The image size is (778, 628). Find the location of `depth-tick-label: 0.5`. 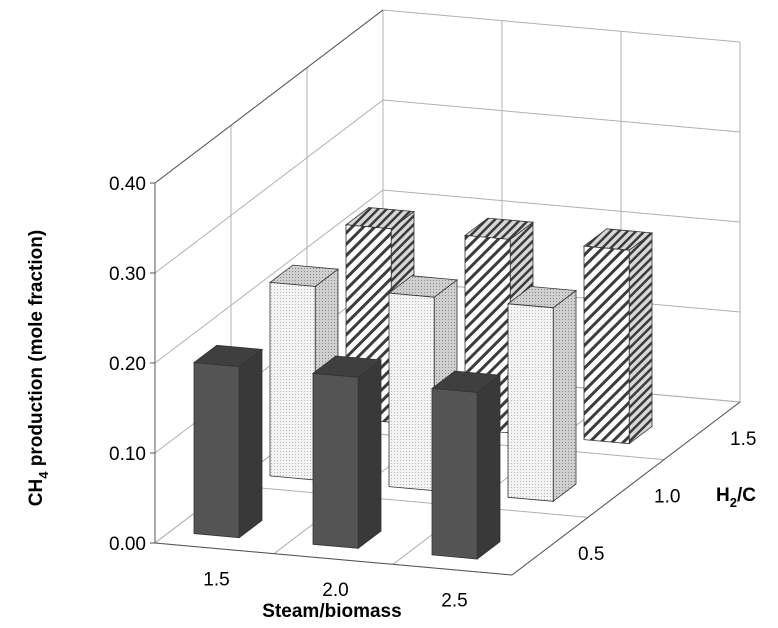

depth-tick-label: 0.5 is located at coordinates (591, 554).